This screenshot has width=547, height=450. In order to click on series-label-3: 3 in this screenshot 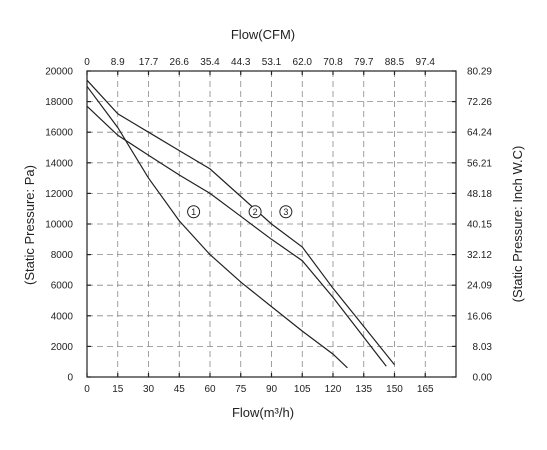, I will do `click(286, 212)`.